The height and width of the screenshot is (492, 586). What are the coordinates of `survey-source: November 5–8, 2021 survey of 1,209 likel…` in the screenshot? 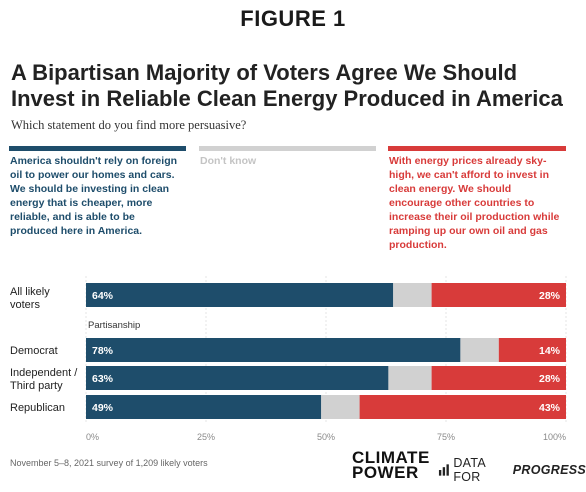 It's located at (109, 463).